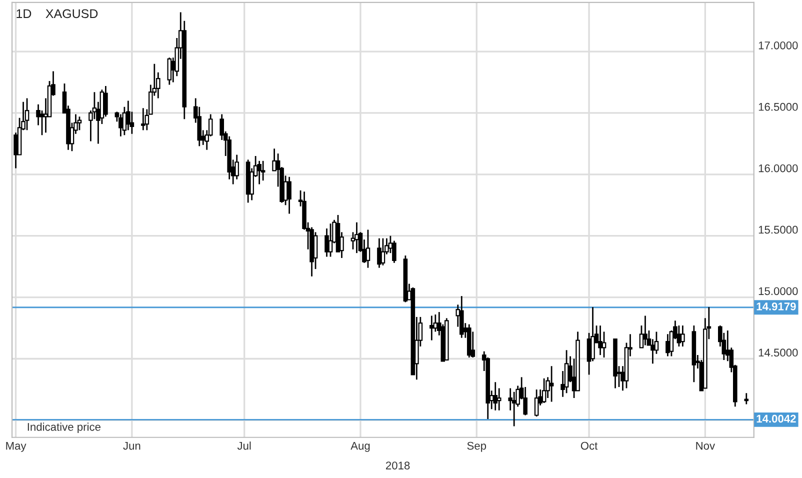  What do you see at coordinates (778, 168) in the screenshot?
I see `y-tick-label: 16.0000` at bounding box center [778, 168].